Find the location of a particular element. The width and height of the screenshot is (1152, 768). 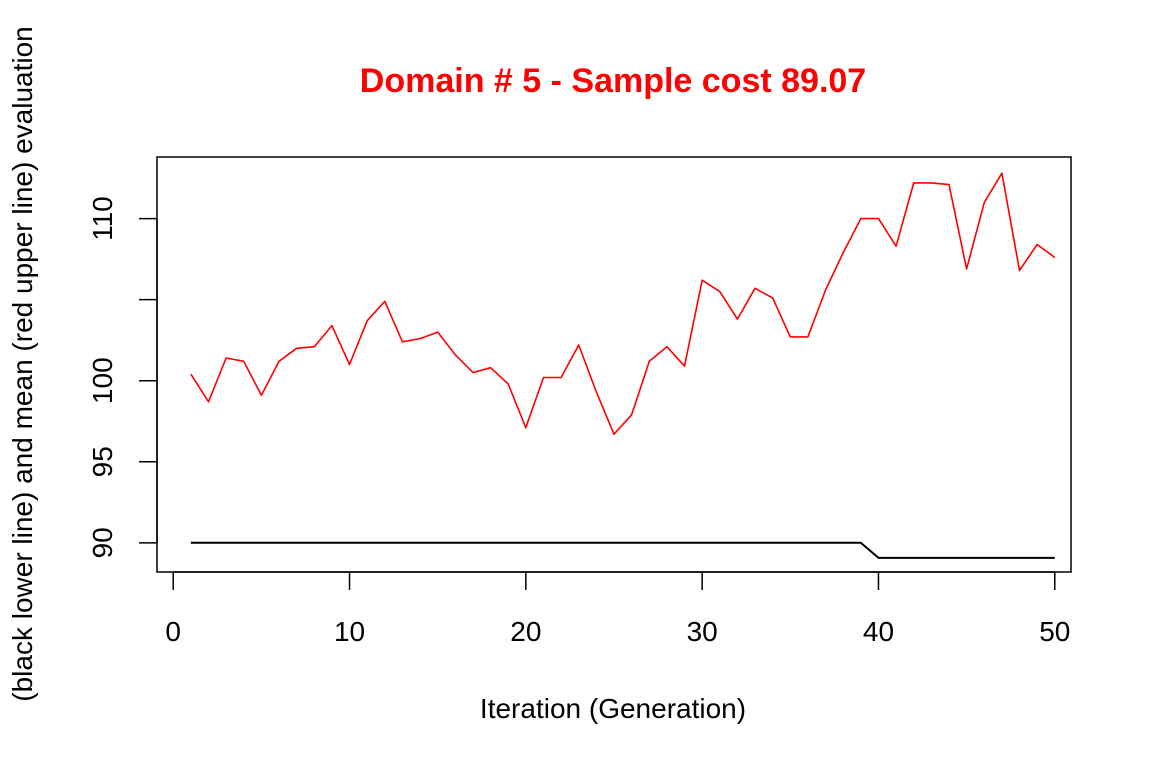

x-tick-label: 40 is located at coordinates (878, 631).